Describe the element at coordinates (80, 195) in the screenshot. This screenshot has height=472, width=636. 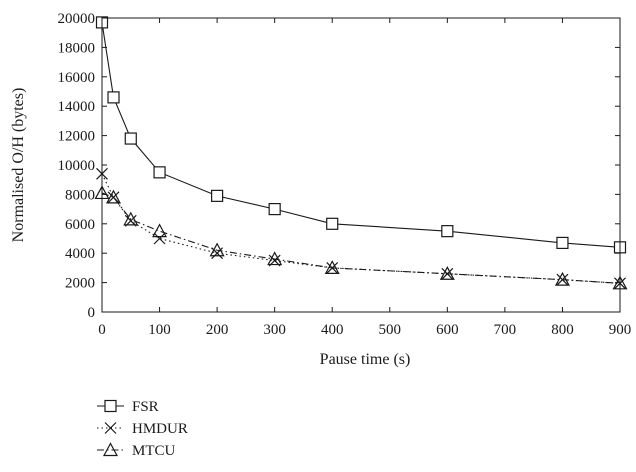
I see `y-tick-label: 8000` at that location.